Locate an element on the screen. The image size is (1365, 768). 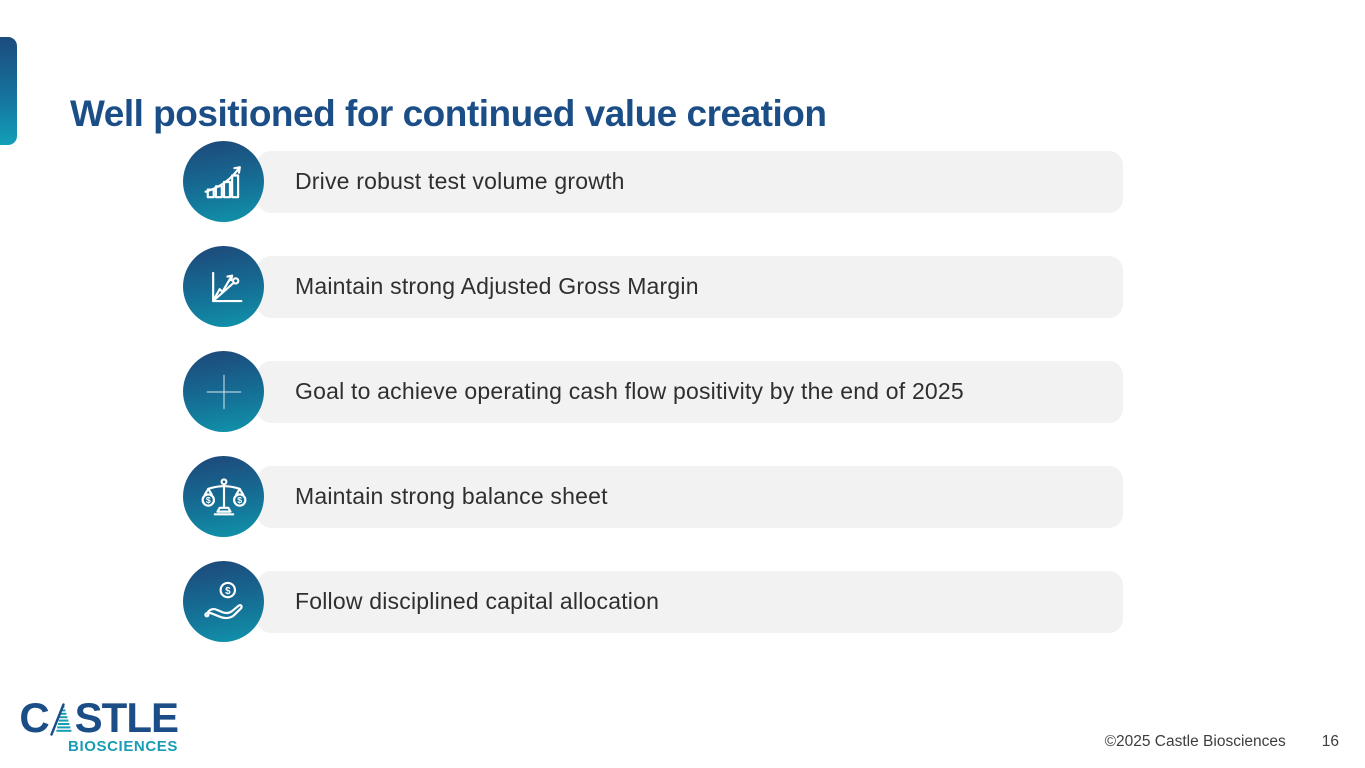
logo-a-mark-icon is located at coordinates (60, 719).